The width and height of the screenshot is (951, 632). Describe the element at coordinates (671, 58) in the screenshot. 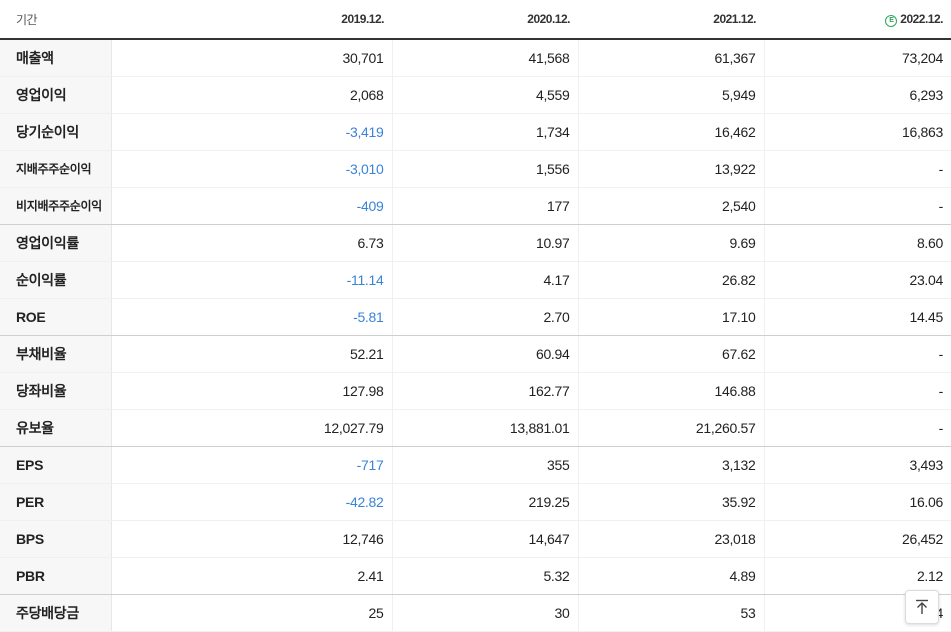

I see `table-cell: 61,367` at that location.